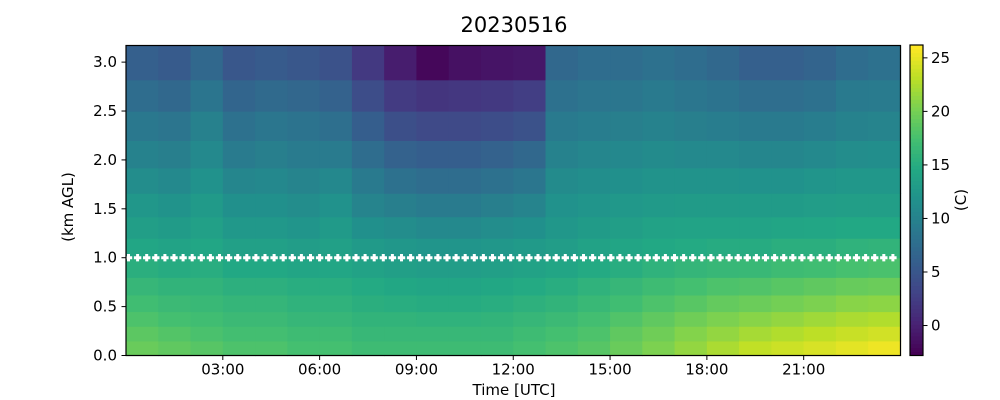 This screenshot has height=400, width=1000. What do you see at coordinates (105, 209) in the screenshot?
I see `y-tick-label: 1.5` at bounding box center [105, 209].